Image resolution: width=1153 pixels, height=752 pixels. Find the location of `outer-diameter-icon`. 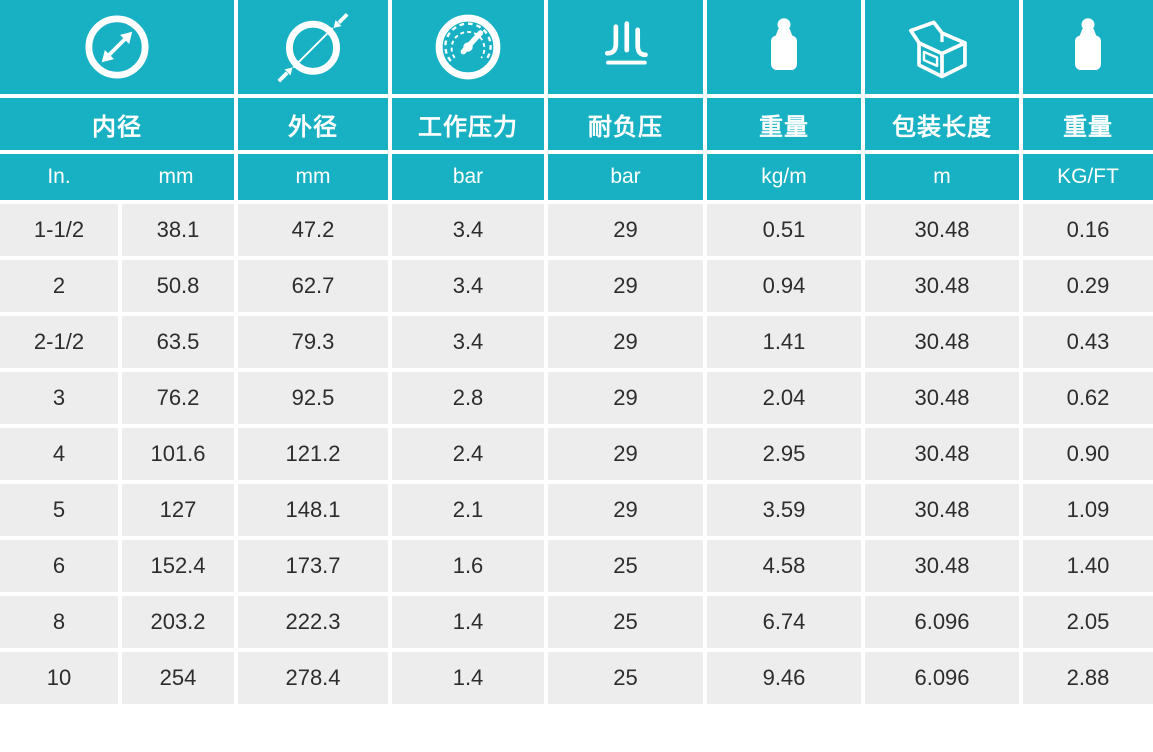

outer-diameter-icon is located at coordinates (313, 47).